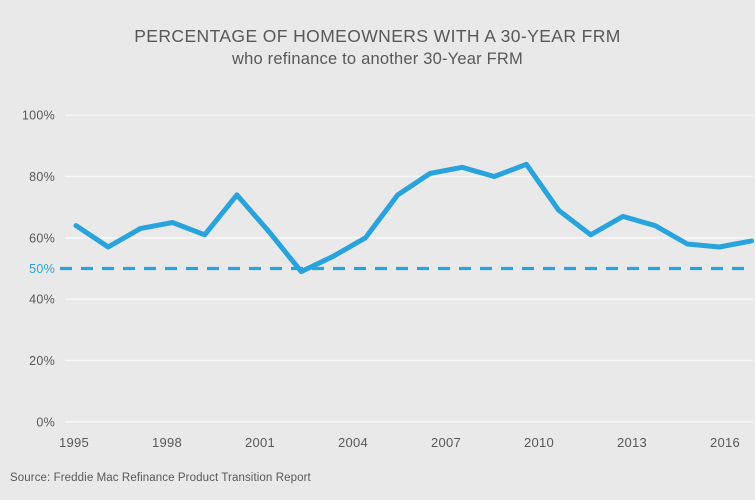 Image resolution: width=755 pixels, height=500 pixels. Describe the element at coordinates (42, 177) in the screenshot. I see `y-axis-label-80pct: 80%` at that location.